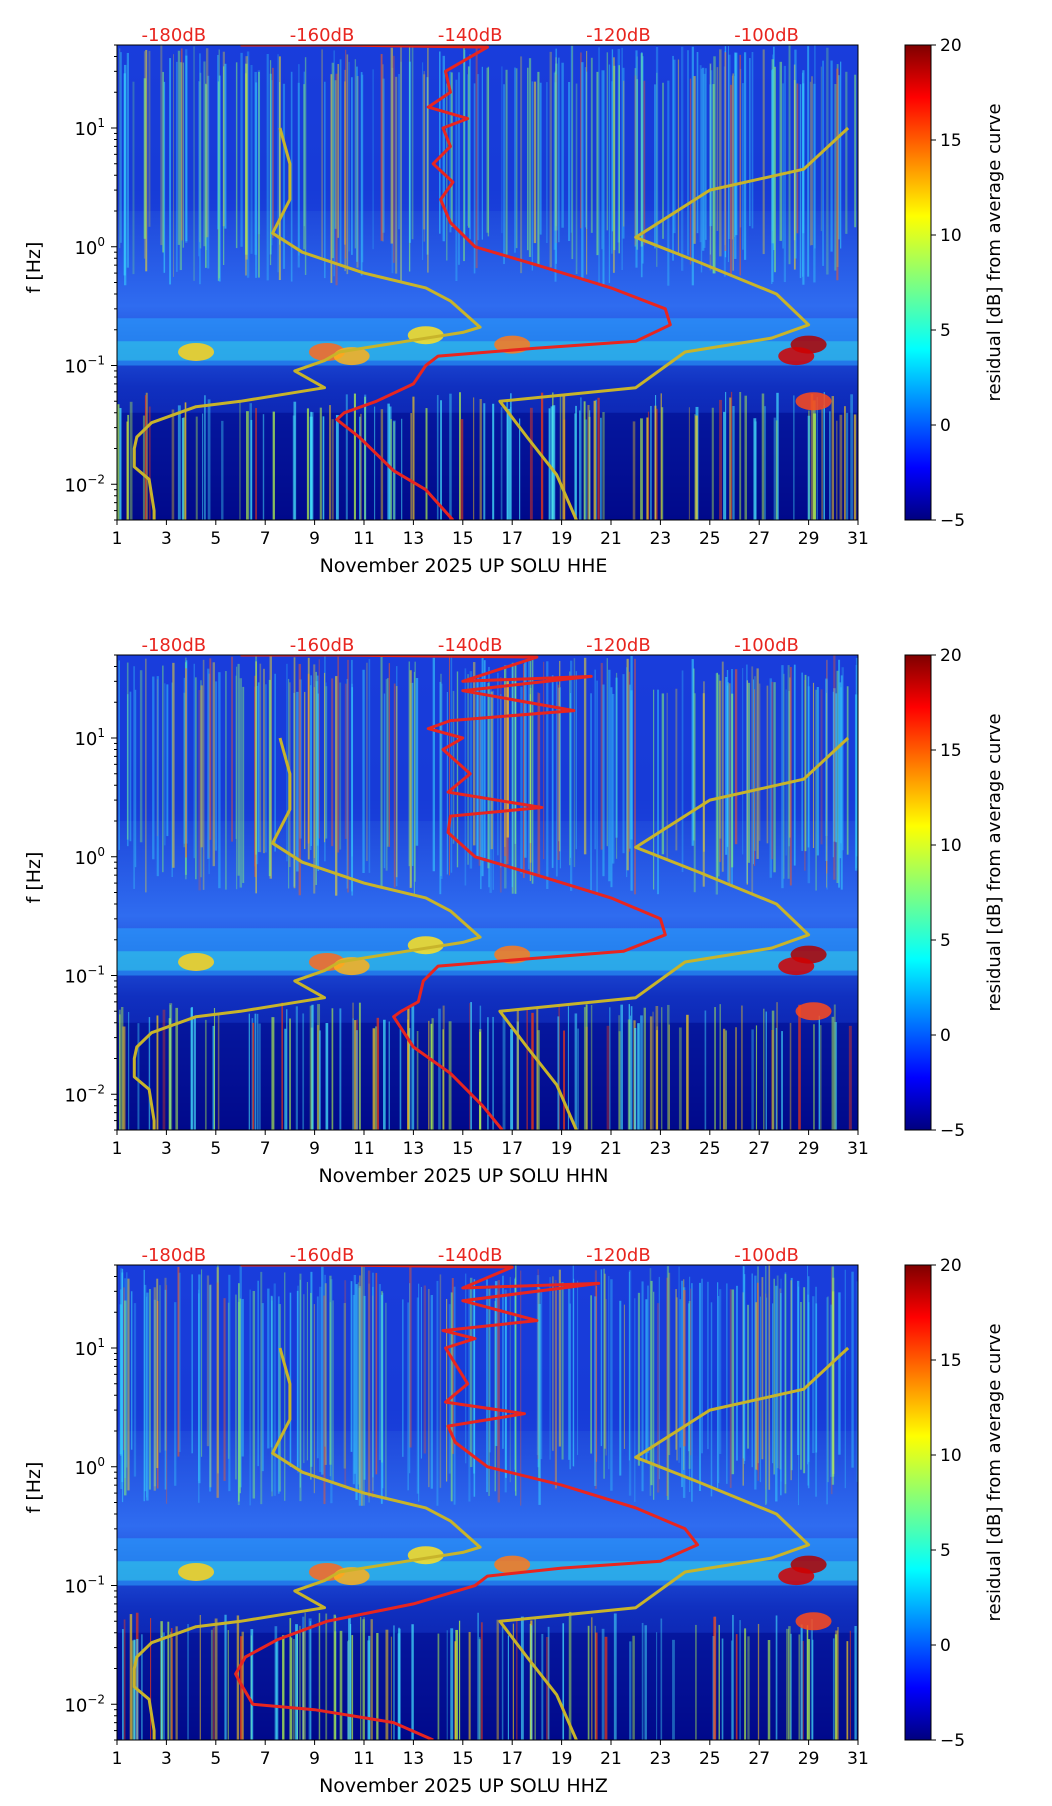  Describe the element at coordinates (766, 645) in the screenshot. I see `top-db-label: -100dB` at that location.